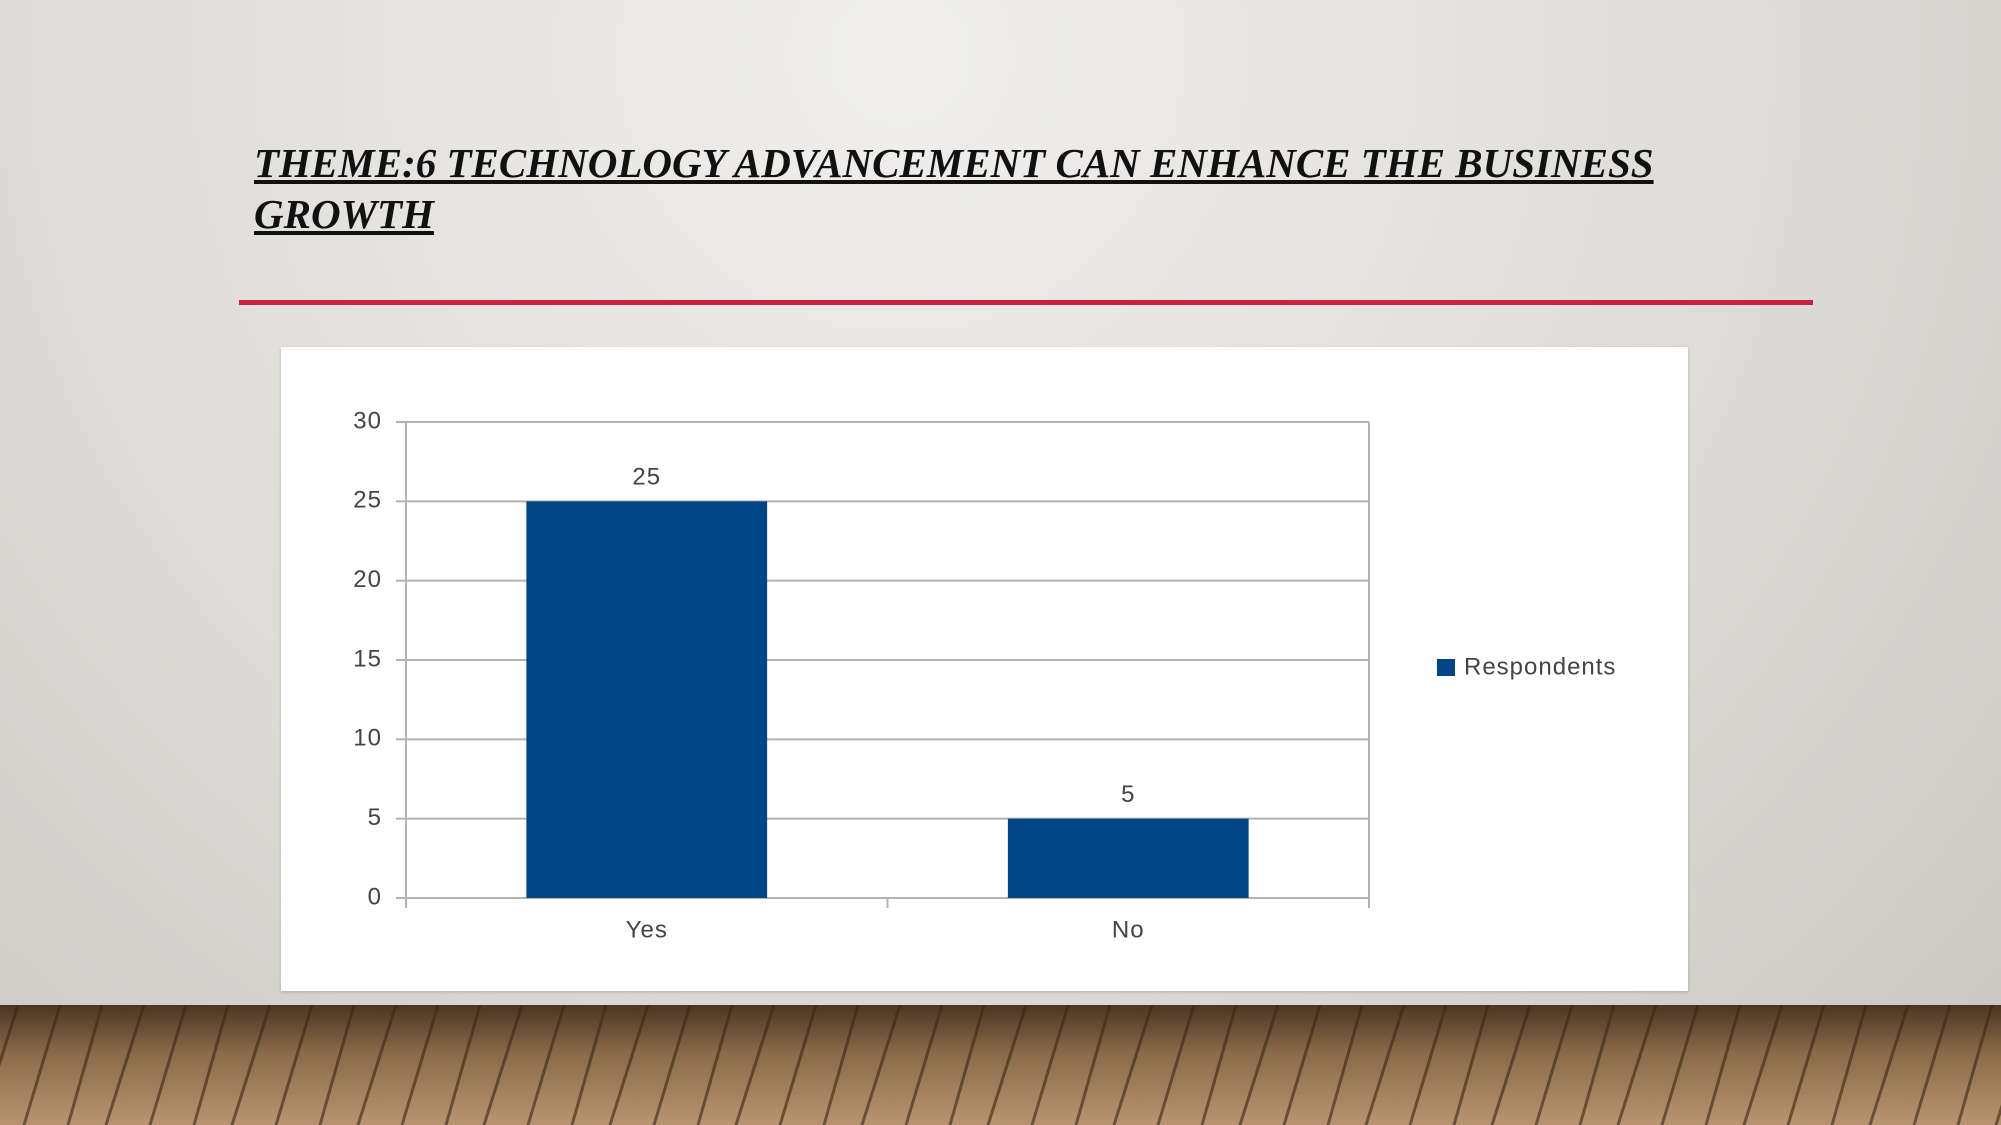  Describe the element at coordinates (1446, 667) in the screenshot. I see `legend-swatch` at that location.